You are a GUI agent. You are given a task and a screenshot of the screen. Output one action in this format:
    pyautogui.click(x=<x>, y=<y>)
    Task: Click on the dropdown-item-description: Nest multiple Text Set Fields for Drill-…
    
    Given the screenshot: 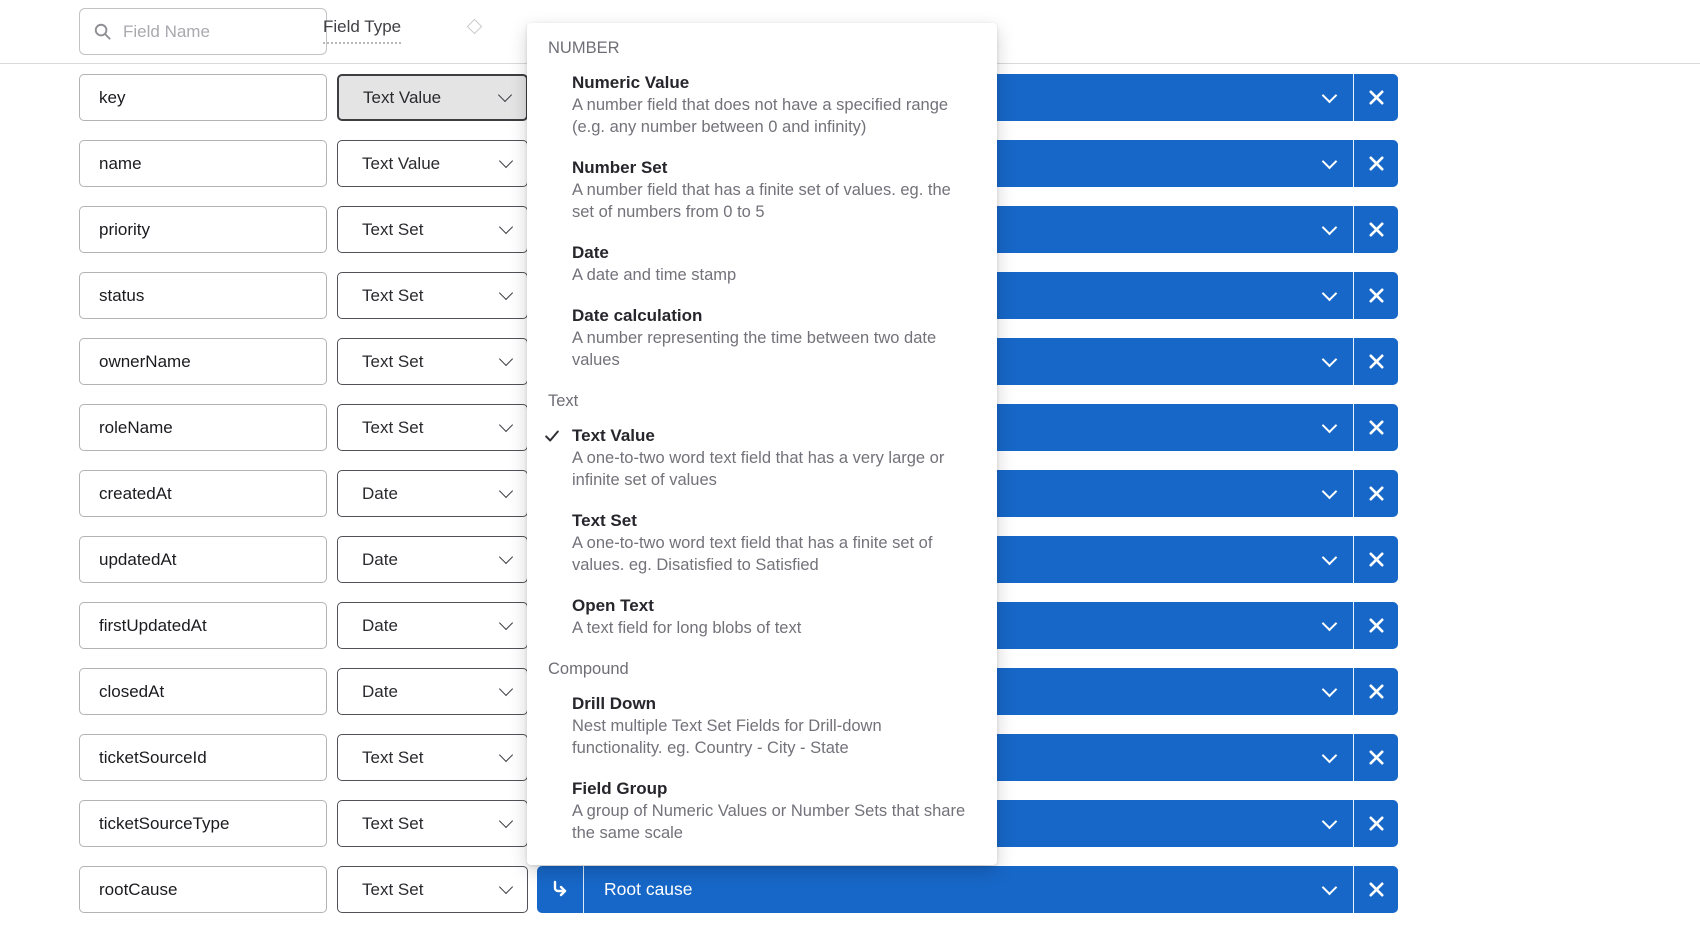 What is the action you would take?
    pyautogui.click(x=727, y=737)
    